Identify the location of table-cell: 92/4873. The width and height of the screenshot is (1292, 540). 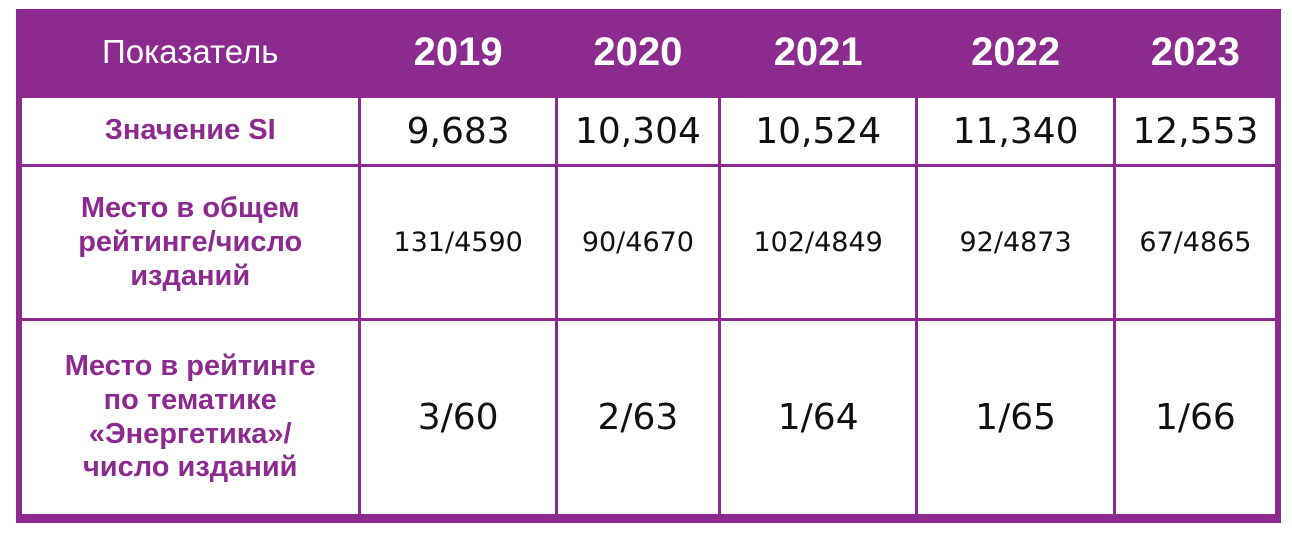
(1015, 243).